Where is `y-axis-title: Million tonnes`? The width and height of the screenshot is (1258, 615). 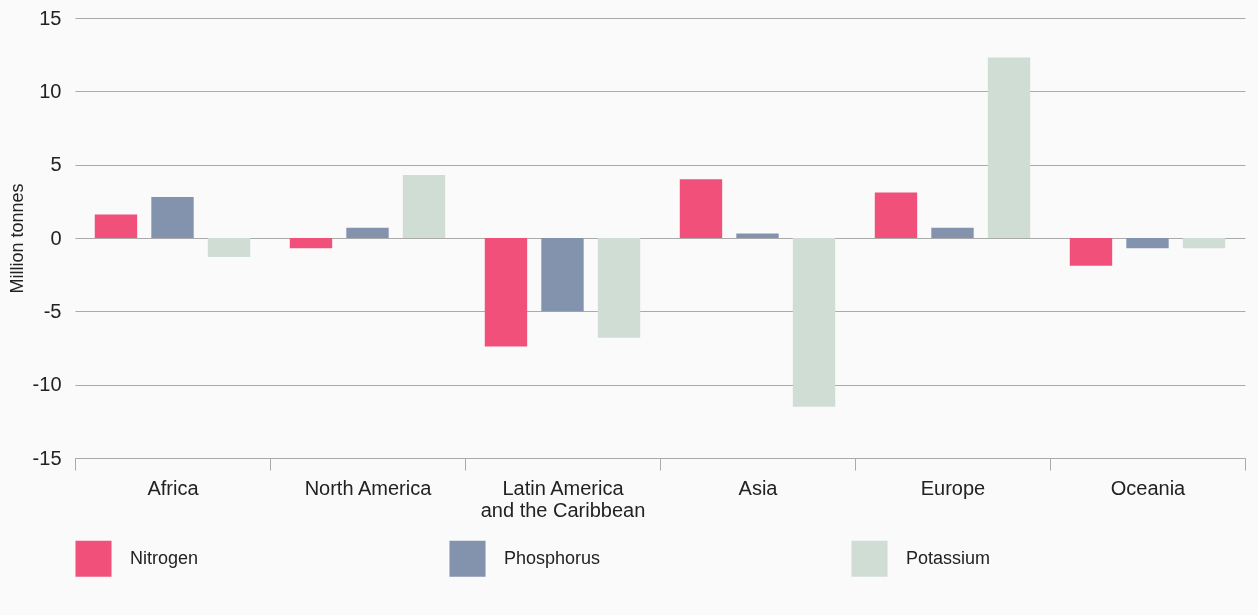
y-axis-title: Million tonnes is located at coordinates (16, 238).